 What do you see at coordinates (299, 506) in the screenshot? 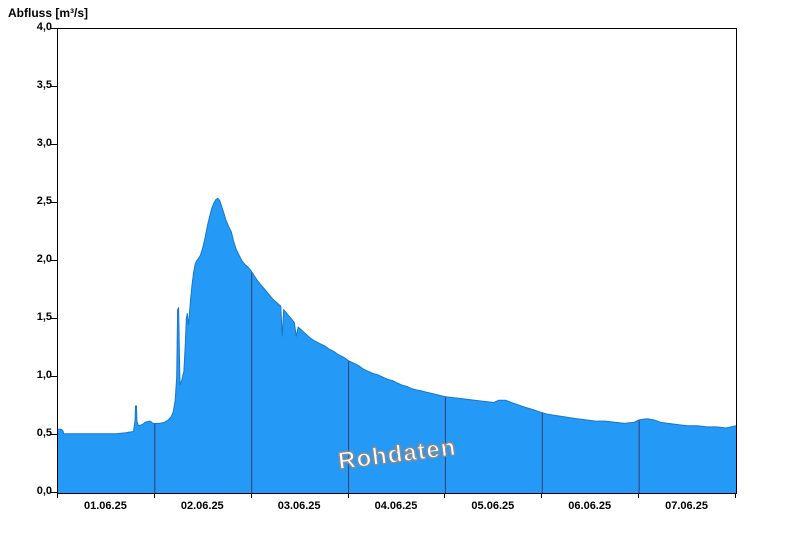
I see `x-tick-label: 03.06.25` at bounding box center [299, 506].